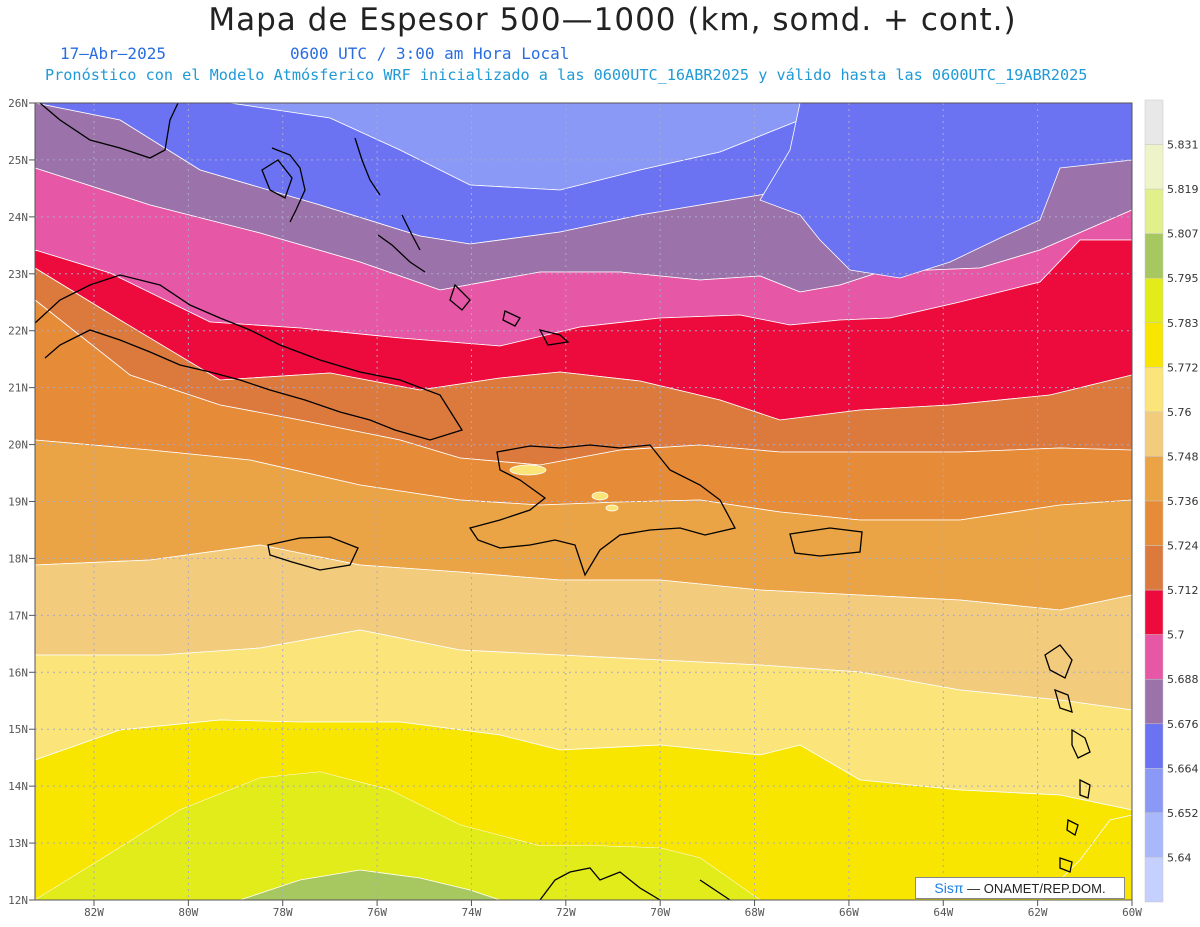 The width and height of the screenshot is (1200, 927). Describe the element at coordinates (18, 672) in the screenshot. I see `latitude-tick-label: 16N` at that location.